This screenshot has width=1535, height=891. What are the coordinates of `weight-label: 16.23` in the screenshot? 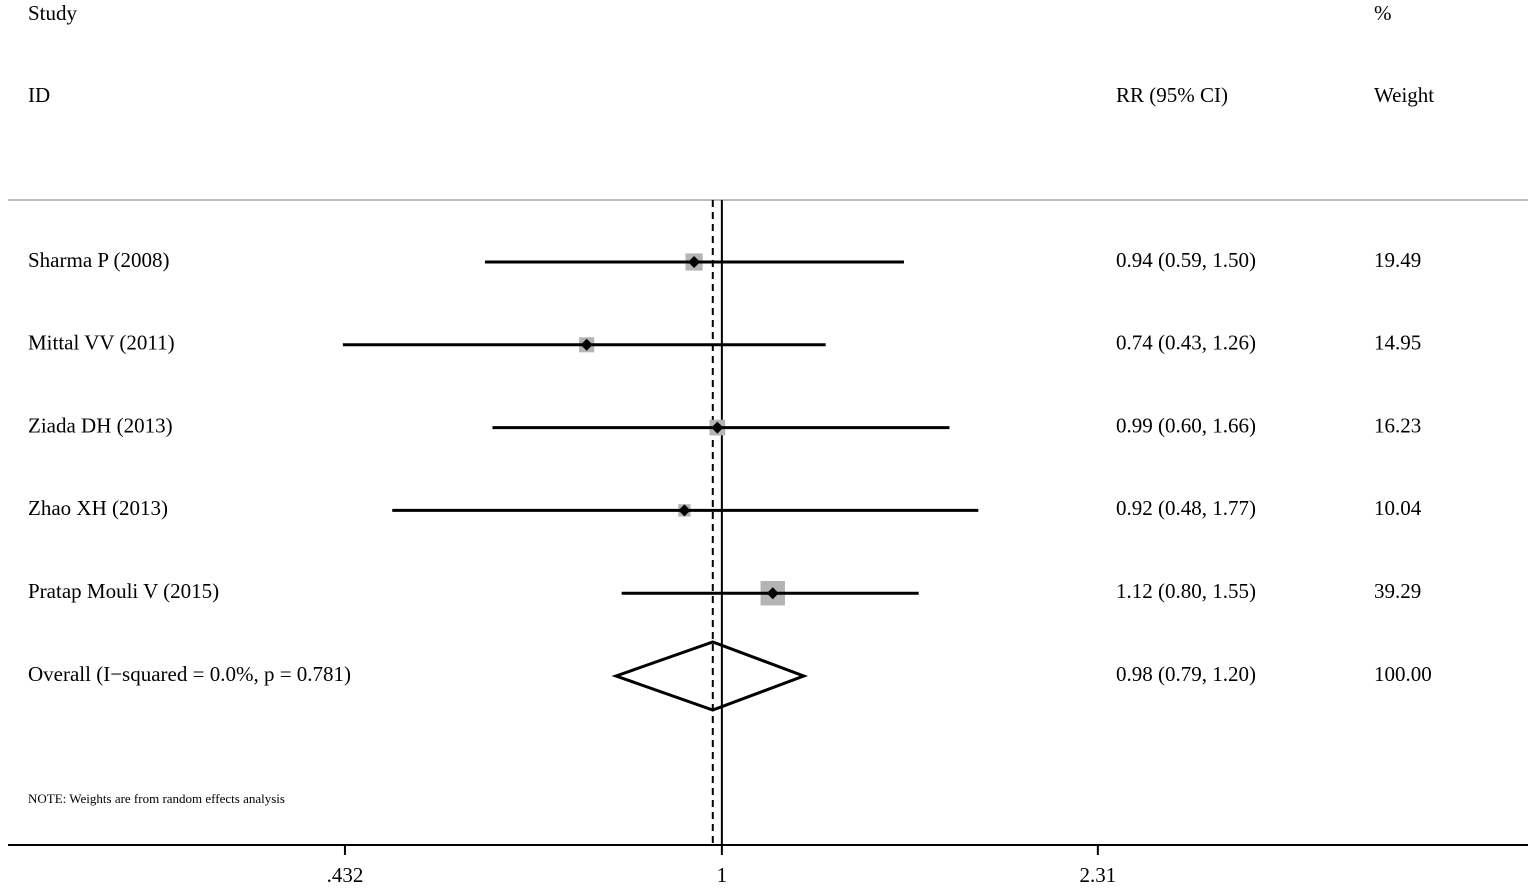 It's located at (1397, 425).